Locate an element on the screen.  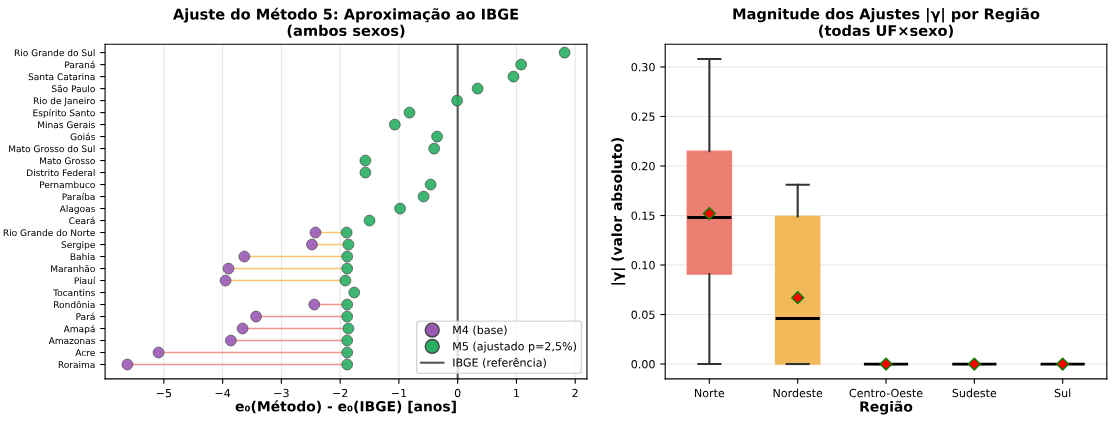
x-tick-label: 0 is located at coordinates (457, 393).